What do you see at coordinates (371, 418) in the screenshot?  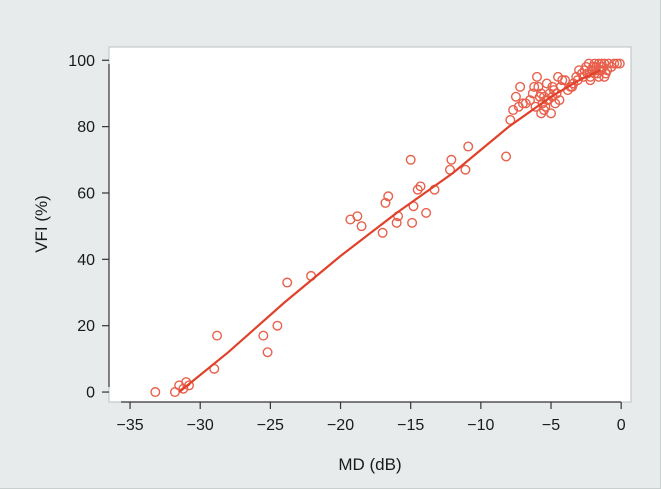 I see `x-ticks: −35 −30 −25 −20 −15 −10 −5 0` at bounding box center [371, 418].